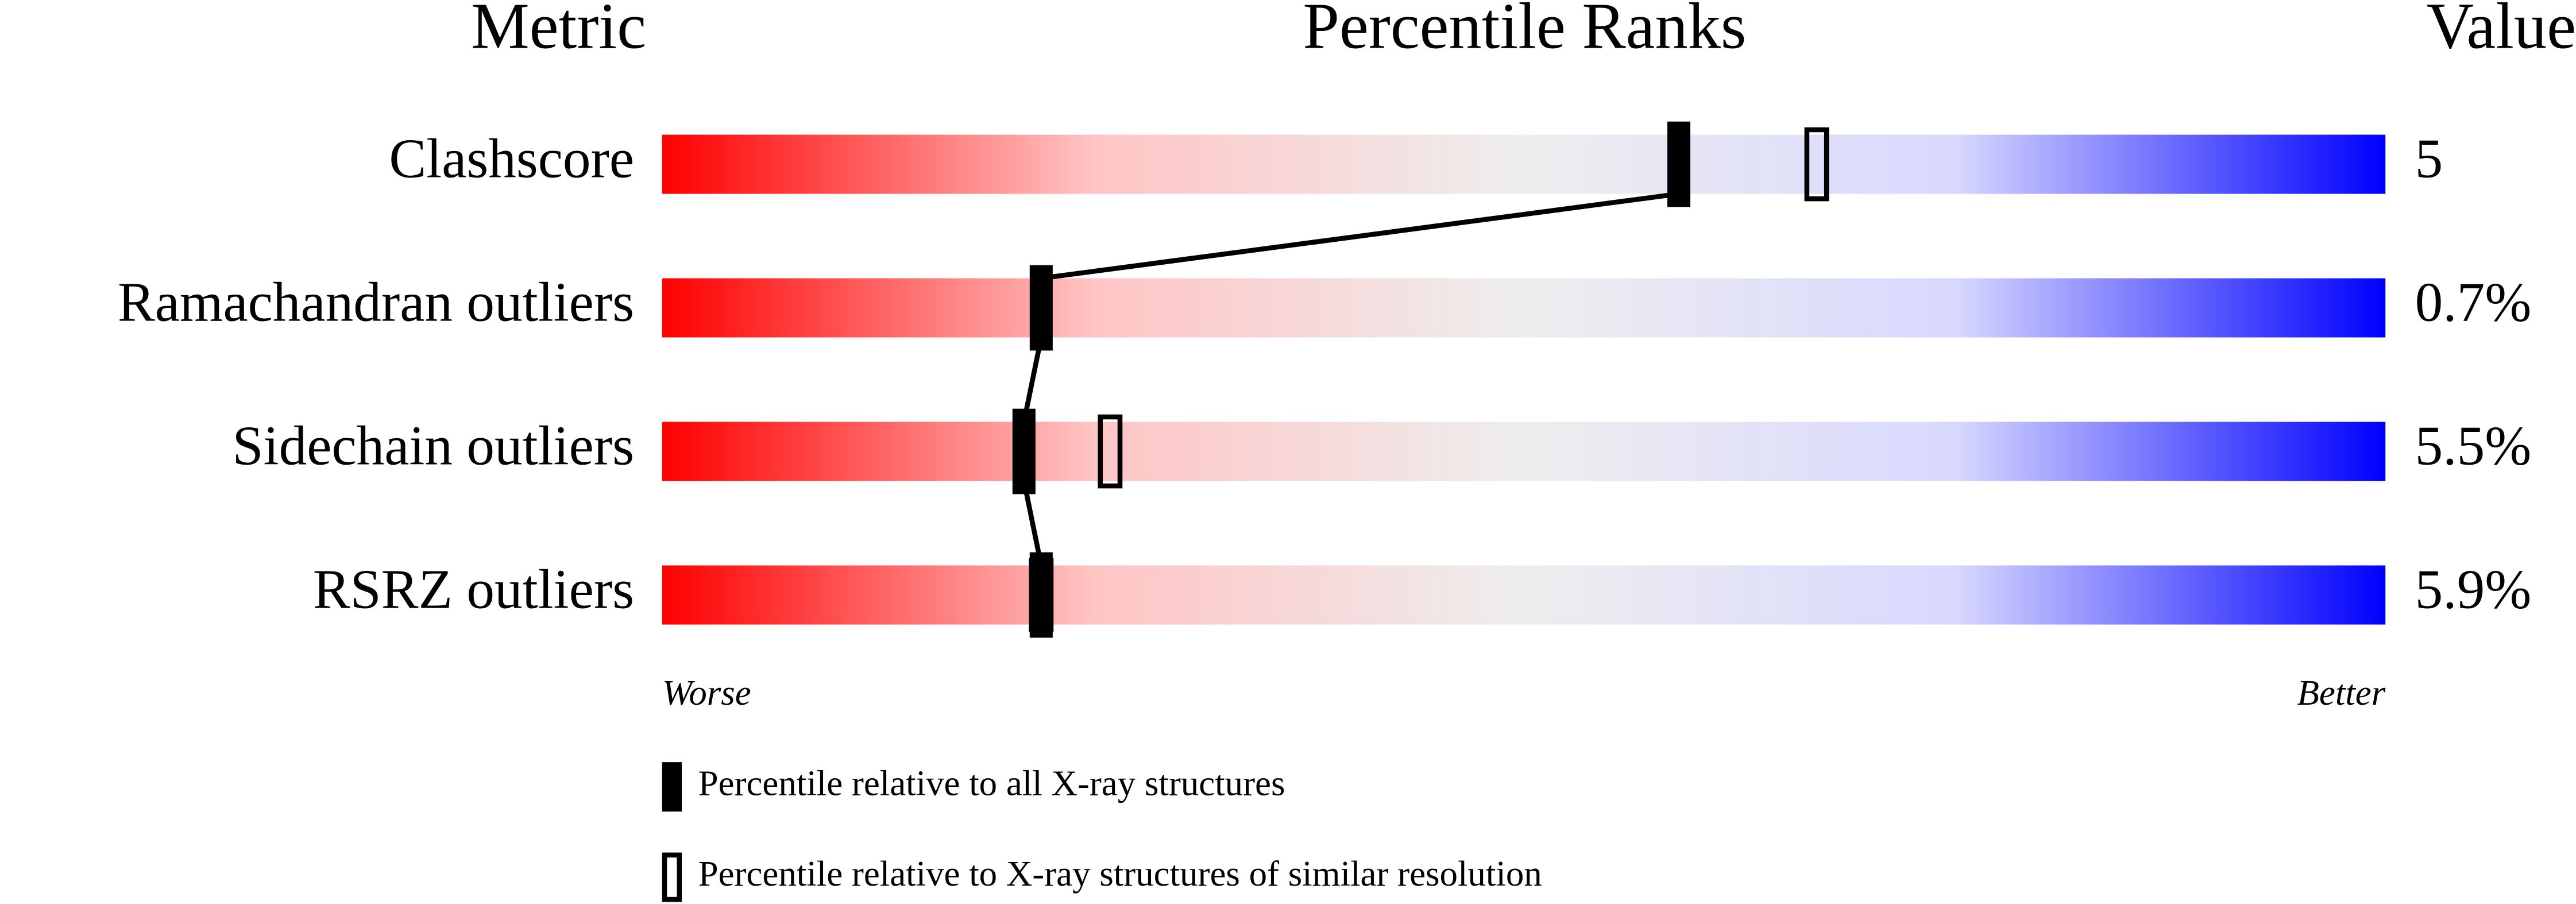  I want to click on value-header: Value, so click(2501, 31).